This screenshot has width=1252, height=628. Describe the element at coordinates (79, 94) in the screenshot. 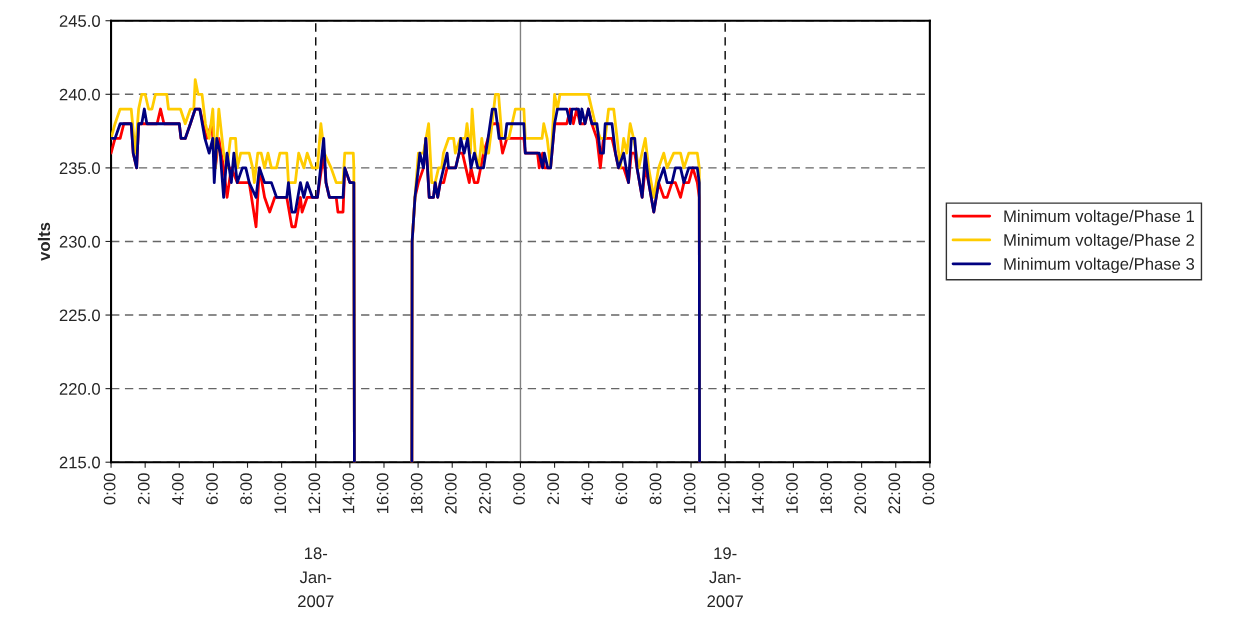

I see `y-tick-label: 240.0` at that location.